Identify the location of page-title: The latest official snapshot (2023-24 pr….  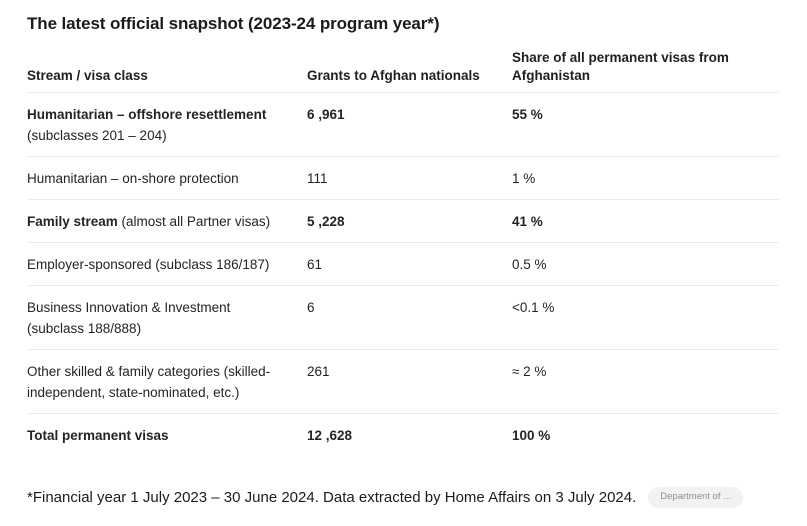
(233, 23).